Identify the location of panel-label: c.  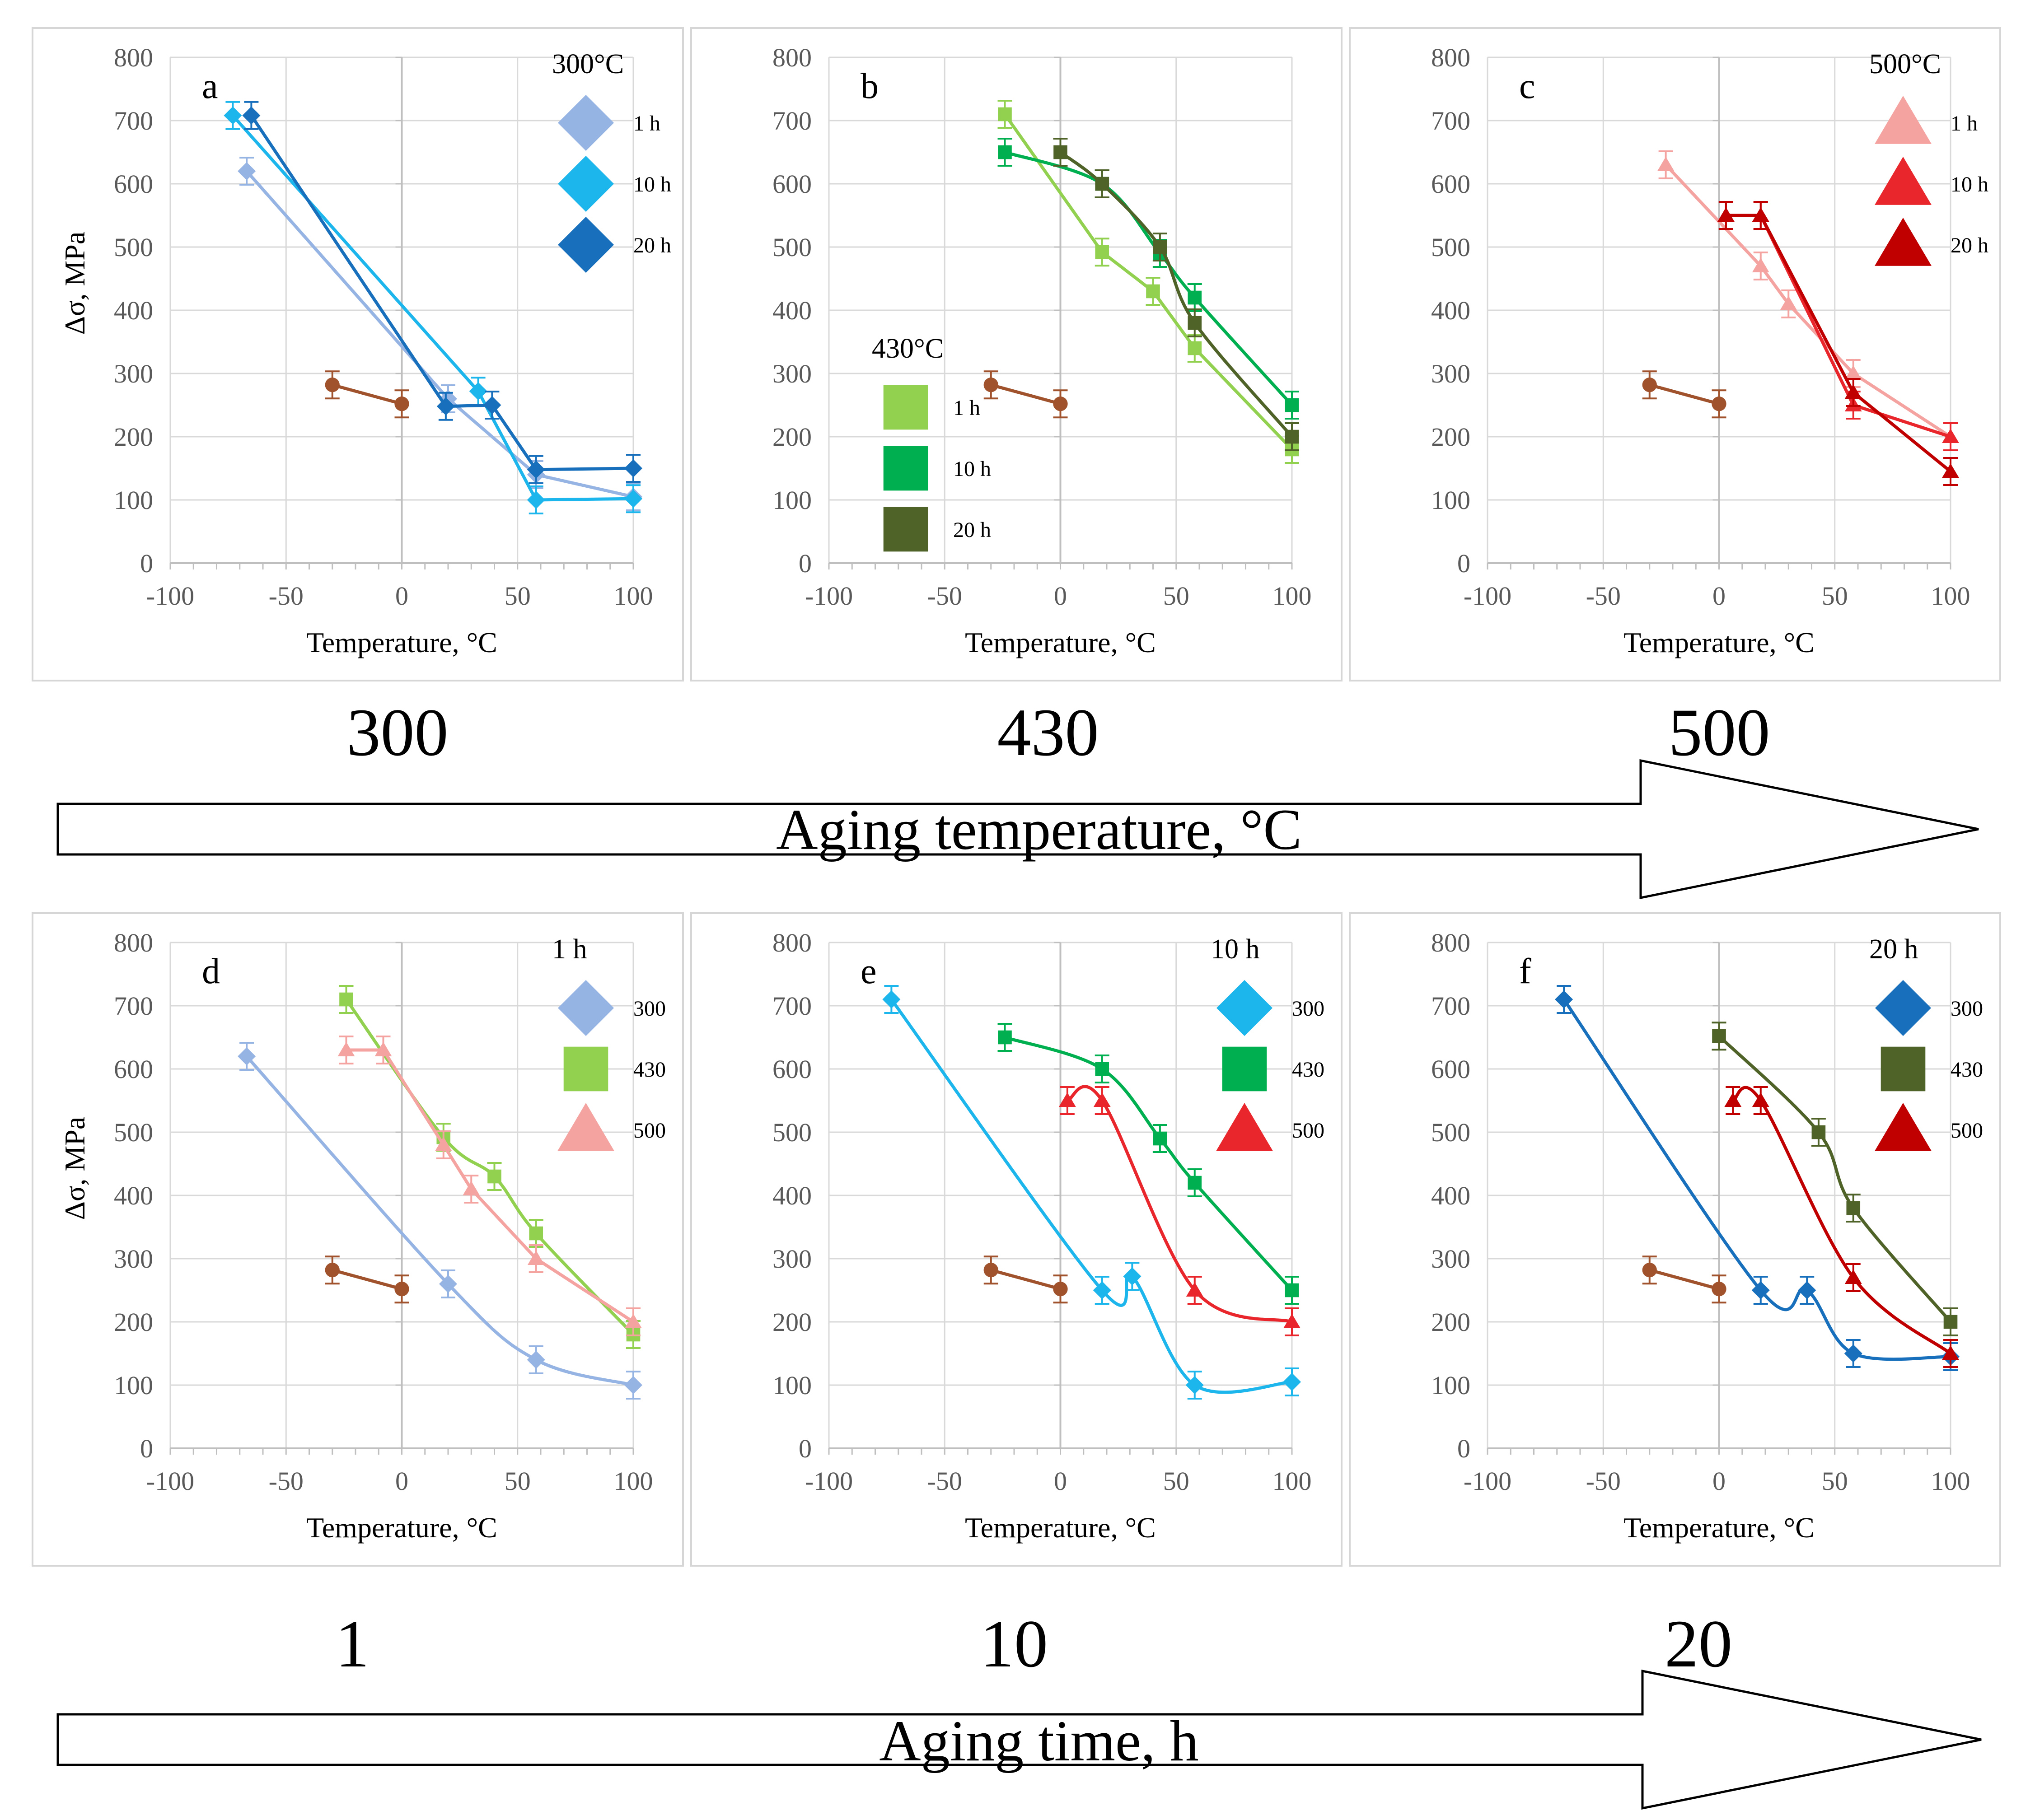
(1527, 86).